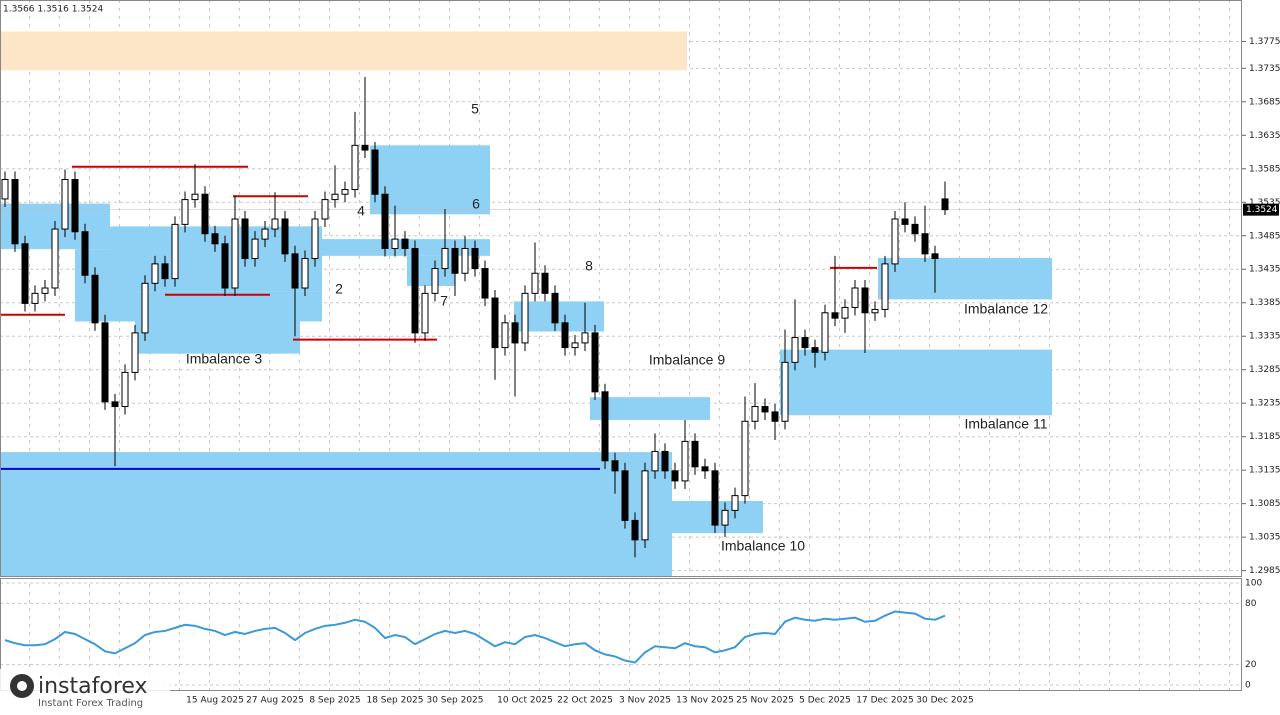 The height and width of the screenshot is (715, 1280). Describe the element at coordinates (1264, 270) in the screenshot. I see `y-tick-label: 1.3435` at that location.